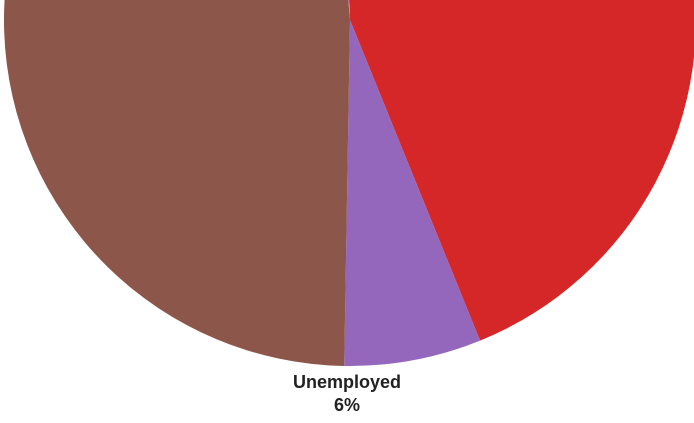 The width and height of the screenshot is (694, 423). Describe the element at coordinates (347, 405) in the screenshot. I see `slice-percent-unemployed: 6%` at that location.